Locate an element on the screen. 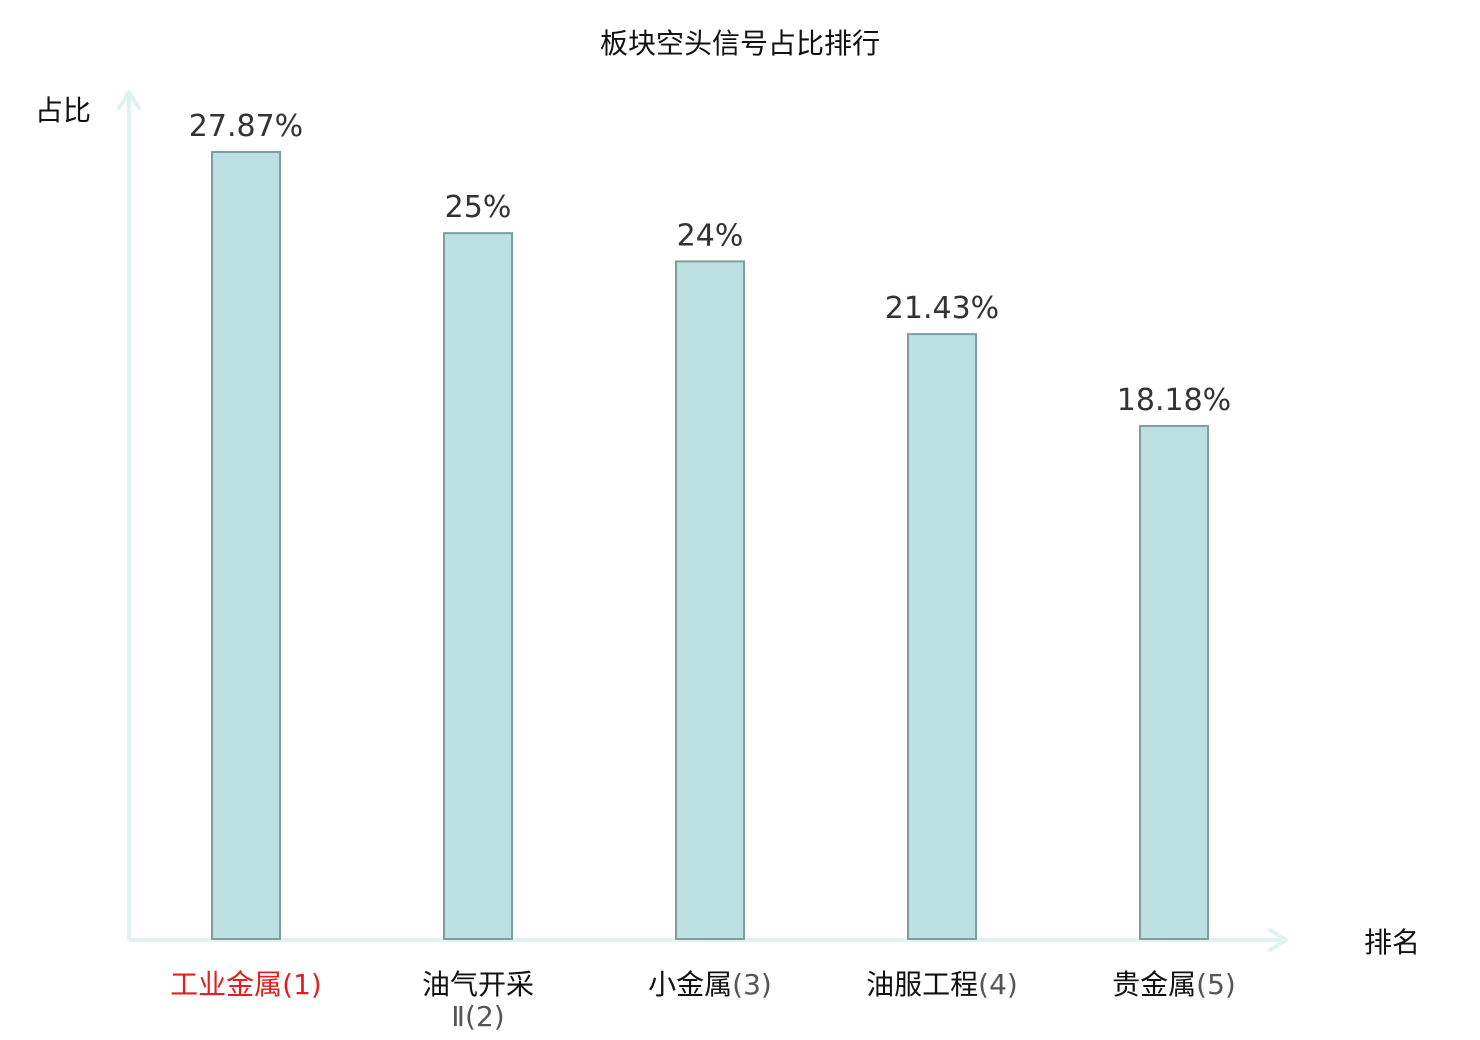 The height and width of the screenshot is (1040, 1480). y-axis-arrowhead is located at coordinates (129, 100).